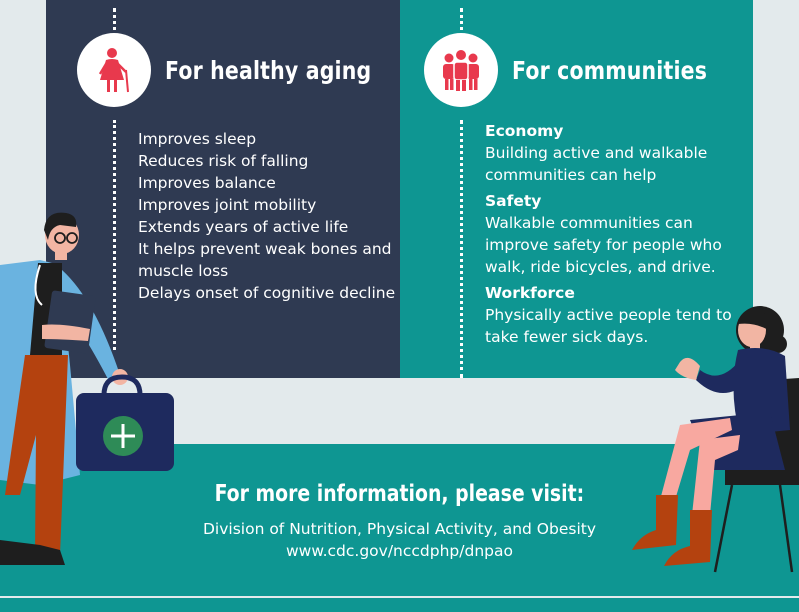 Image resolution: width=799 pixels, height=612 pixels. What do you see at coordinates (114, 70) in the screenshot?
I see `elderly-person-icon` at bounding box center [114, 70].